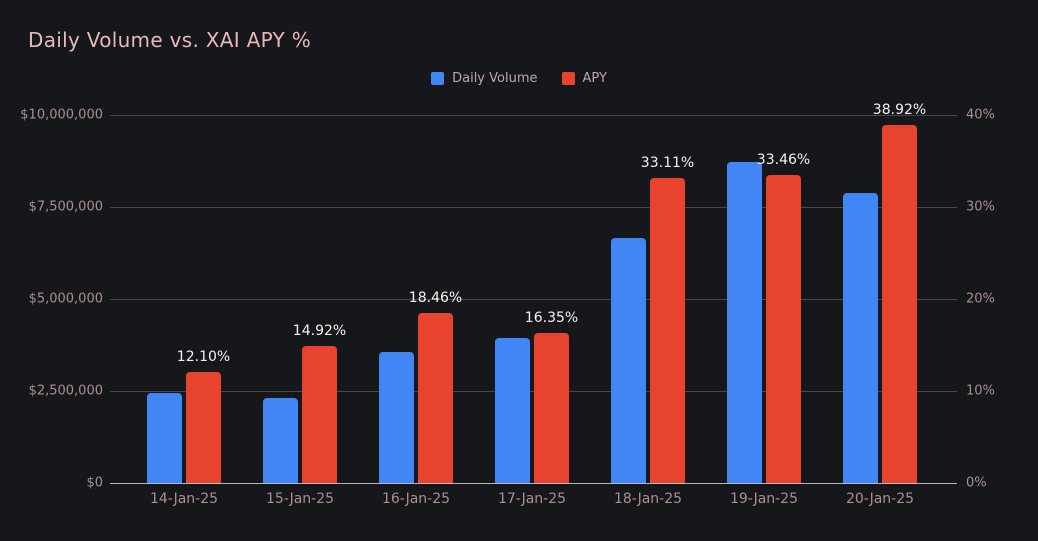 The height and width of the screenshot is (541, 1038). Describe the element at coordinates (65, 207) in the screenshot. I see `left-axis-tick-label: $7,500,000` at that location.